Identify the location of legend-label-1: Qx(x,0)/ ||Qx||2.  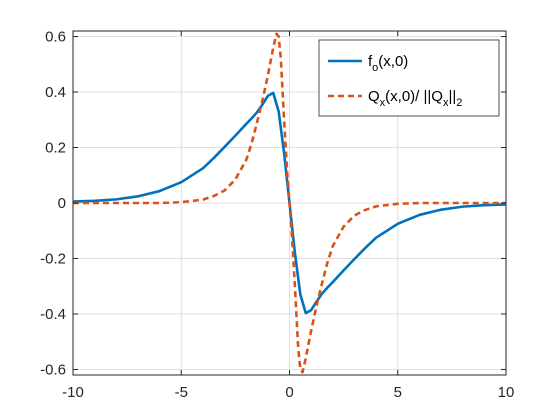
(415, 98).